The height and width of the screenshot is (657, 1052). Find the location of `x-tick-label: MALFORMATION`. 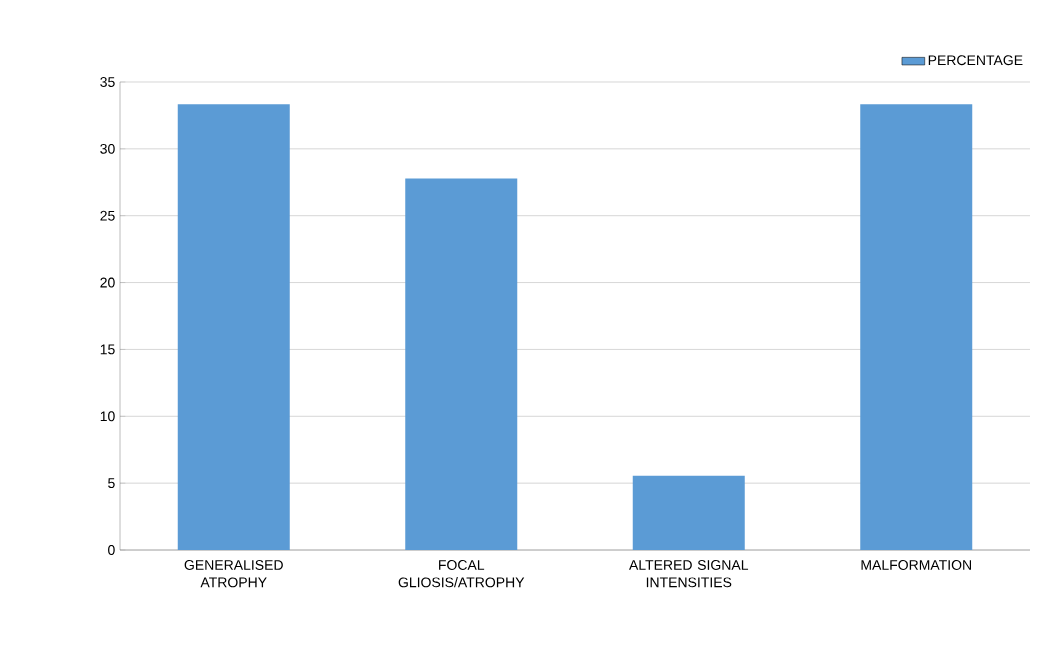

x-tick-label: MALFORMATION is located at coordinates (916, 565).